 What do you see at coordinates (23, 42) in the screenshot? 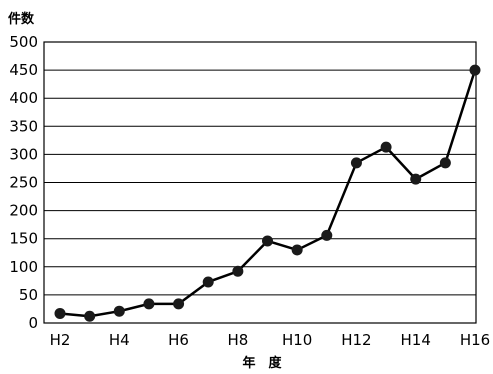
I see `y-tick-label: 500` at bounding box center [23, 42].